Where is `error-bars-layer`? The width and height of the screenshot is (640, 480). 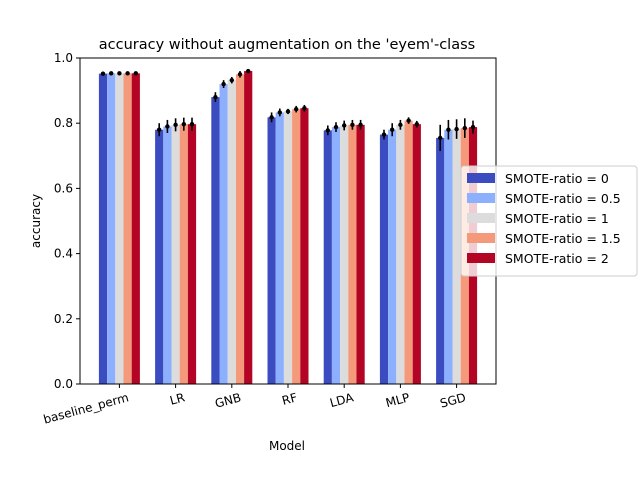 error-bars-layer is located at coordinates (288, 109).